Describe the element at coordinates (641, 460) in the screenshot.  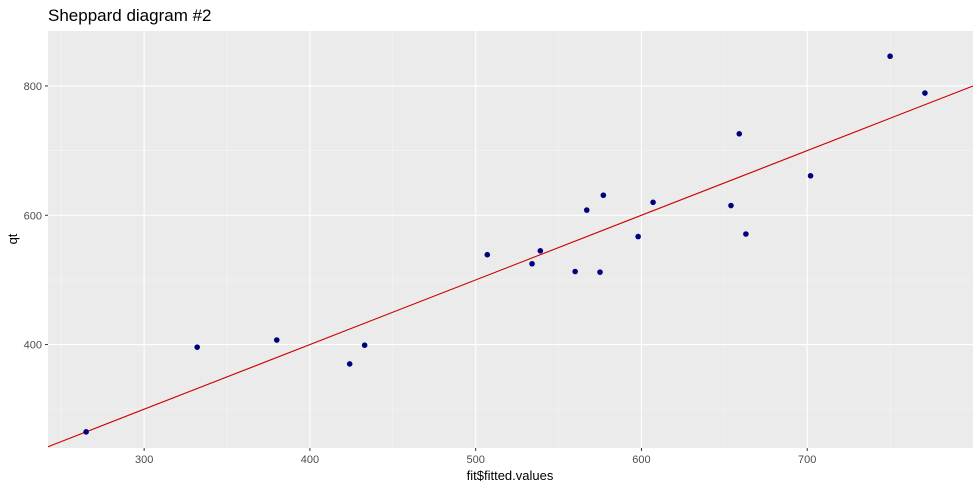
I see `x-tick-label: 600` at that location.